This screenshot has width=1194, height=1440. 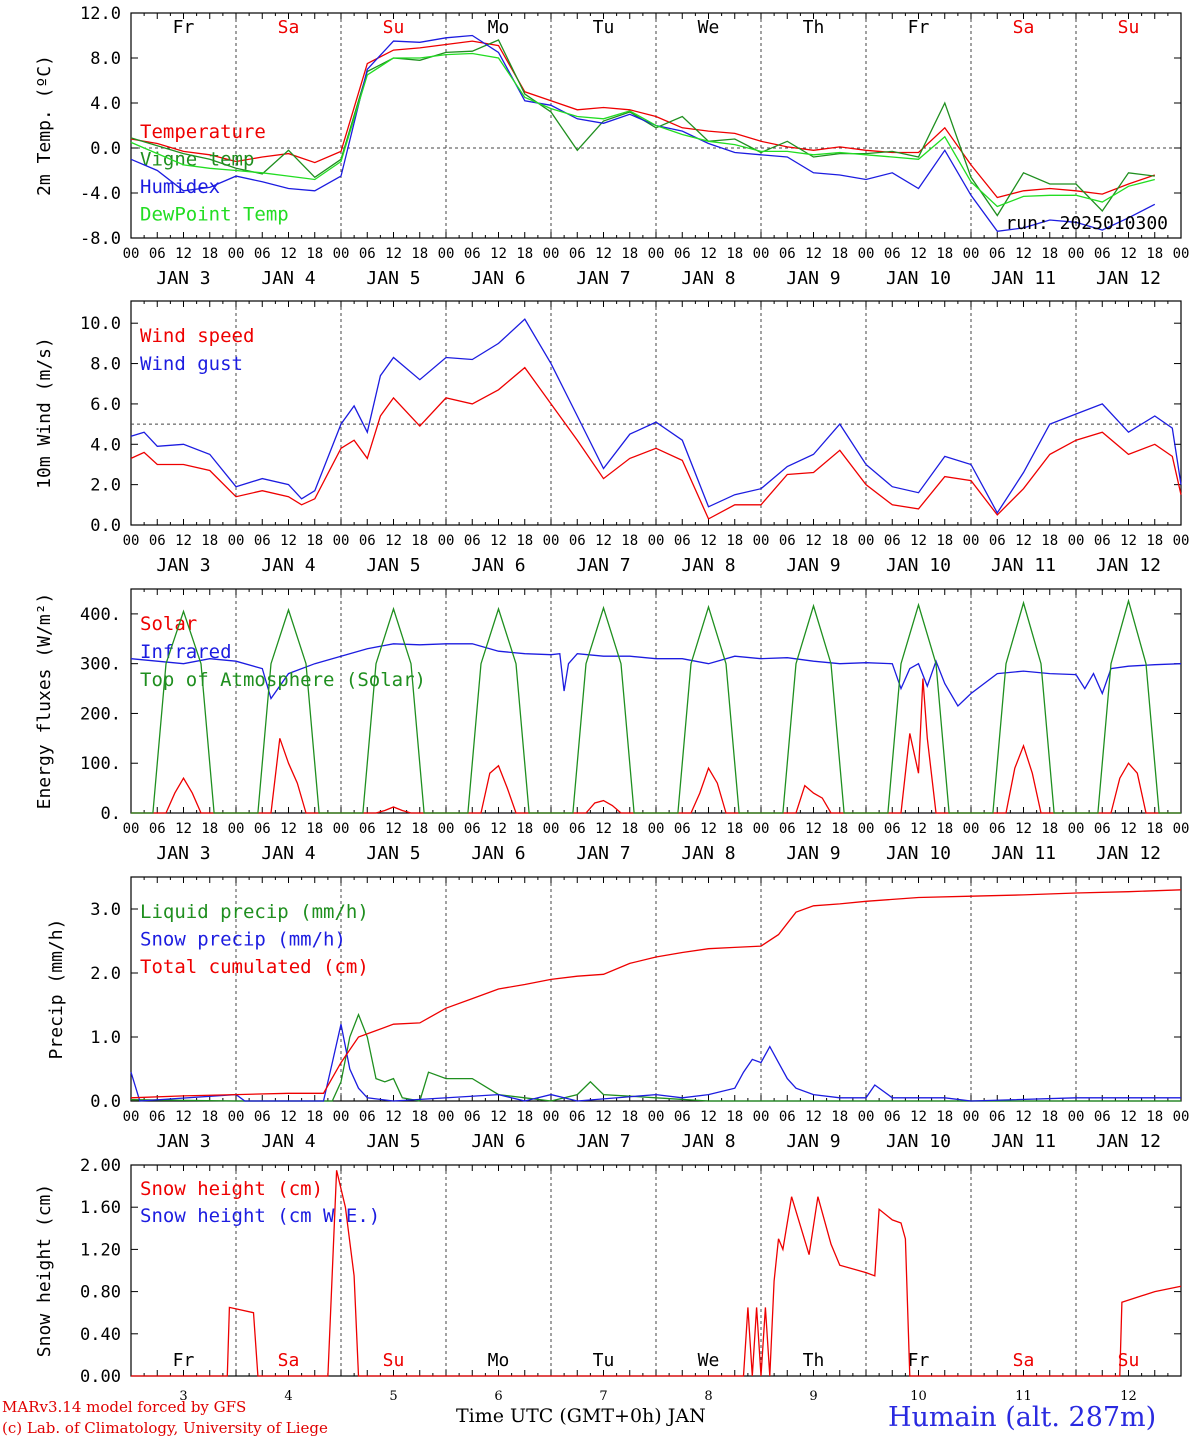 What do you see at coordinates (183, 278) in the screenshot?
I see `x-date-label: JAN 3` at bounding box center [183, 278].